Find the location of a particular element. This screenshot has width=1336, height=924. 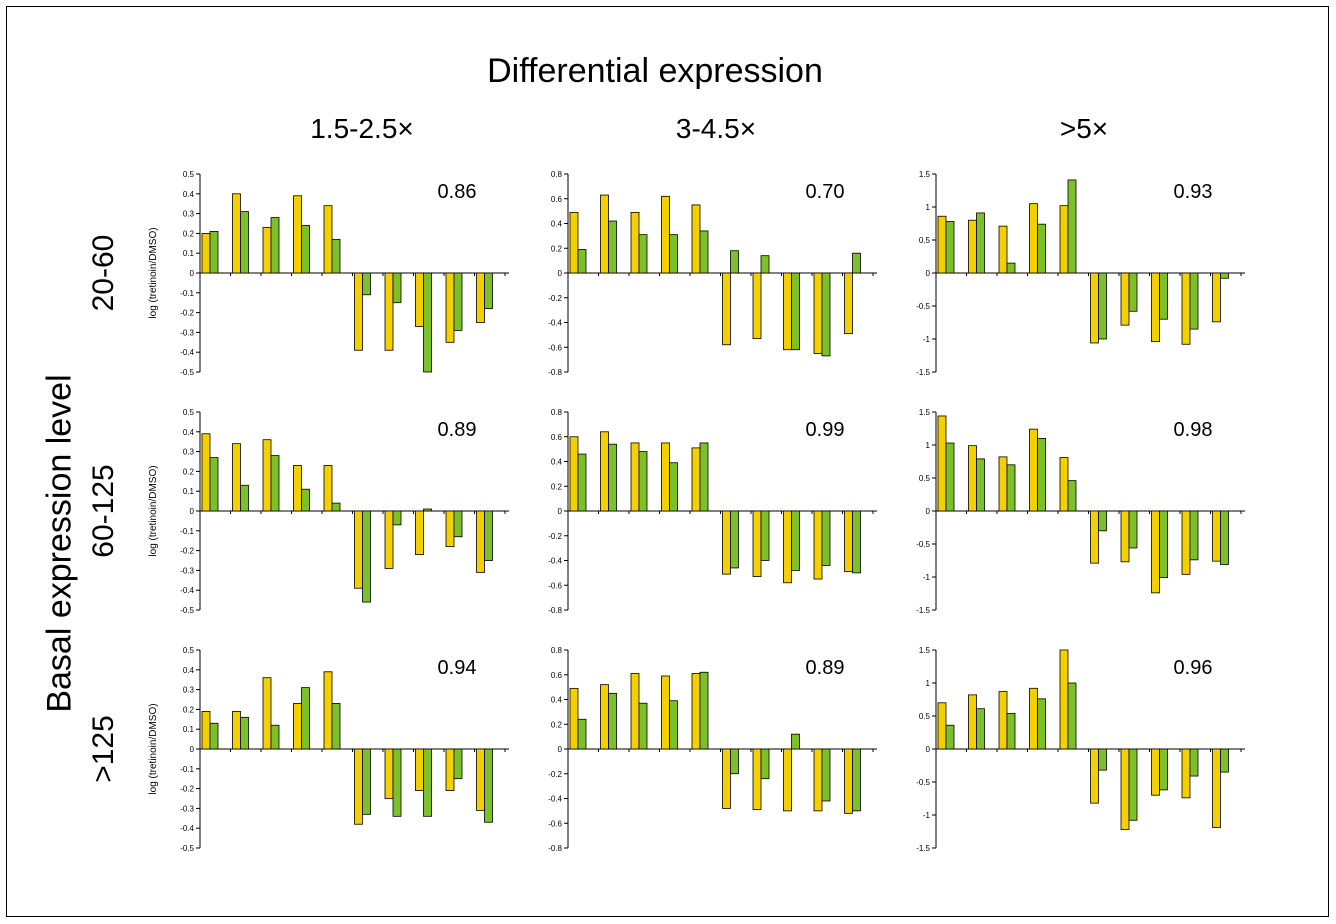

y-tick-label: -1 is located at coordinates (927, 815).